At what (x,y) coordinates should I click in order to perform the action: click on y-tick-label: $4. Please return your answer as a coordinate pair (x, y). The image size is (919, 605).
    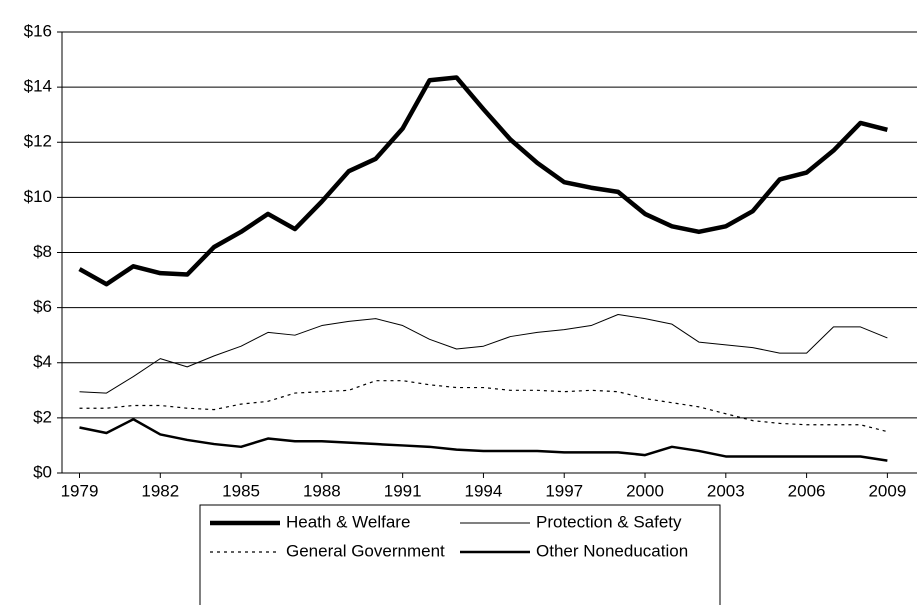
    Looking at the image, I should click on (42, 361).